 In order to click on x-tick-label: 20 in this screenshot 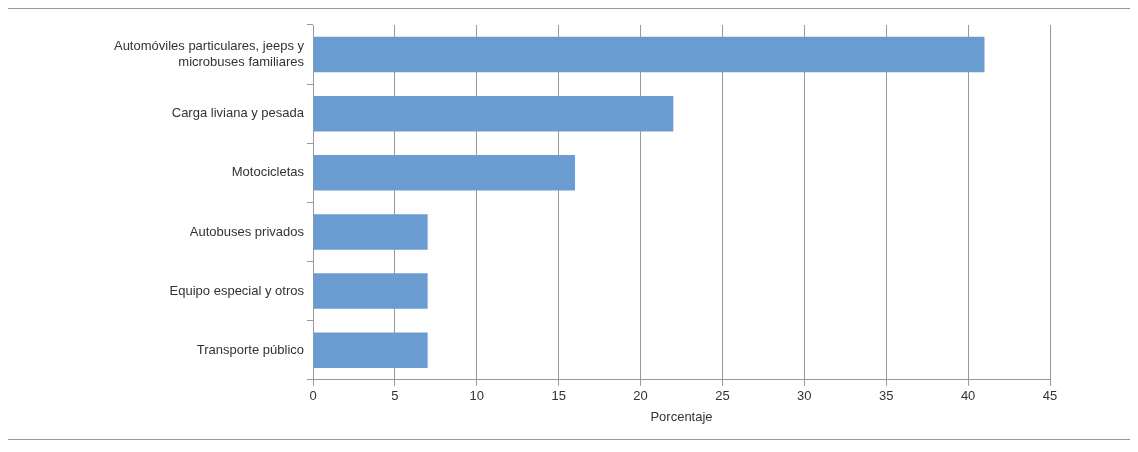, I will do `click(640, 396)`.